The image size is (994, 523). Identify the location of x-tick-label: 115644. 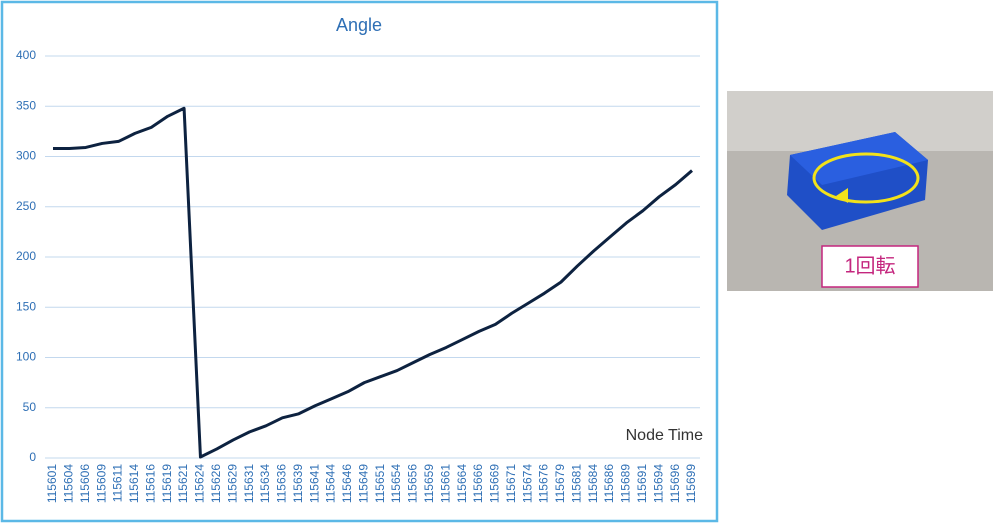
(331, 483).